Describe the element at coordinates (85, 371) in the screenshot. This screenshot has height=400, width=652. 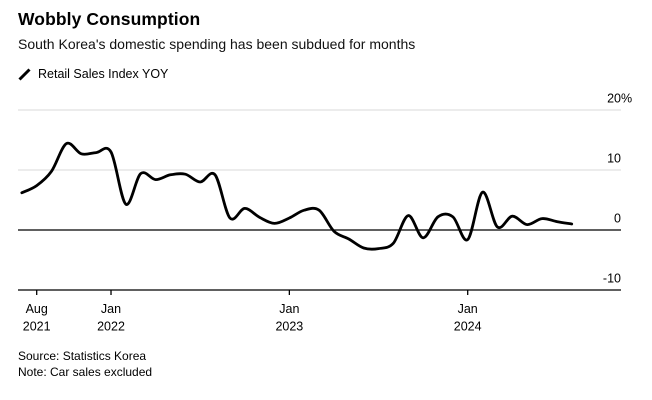
I see `note-text: Note: Car sales excluded` at that location.